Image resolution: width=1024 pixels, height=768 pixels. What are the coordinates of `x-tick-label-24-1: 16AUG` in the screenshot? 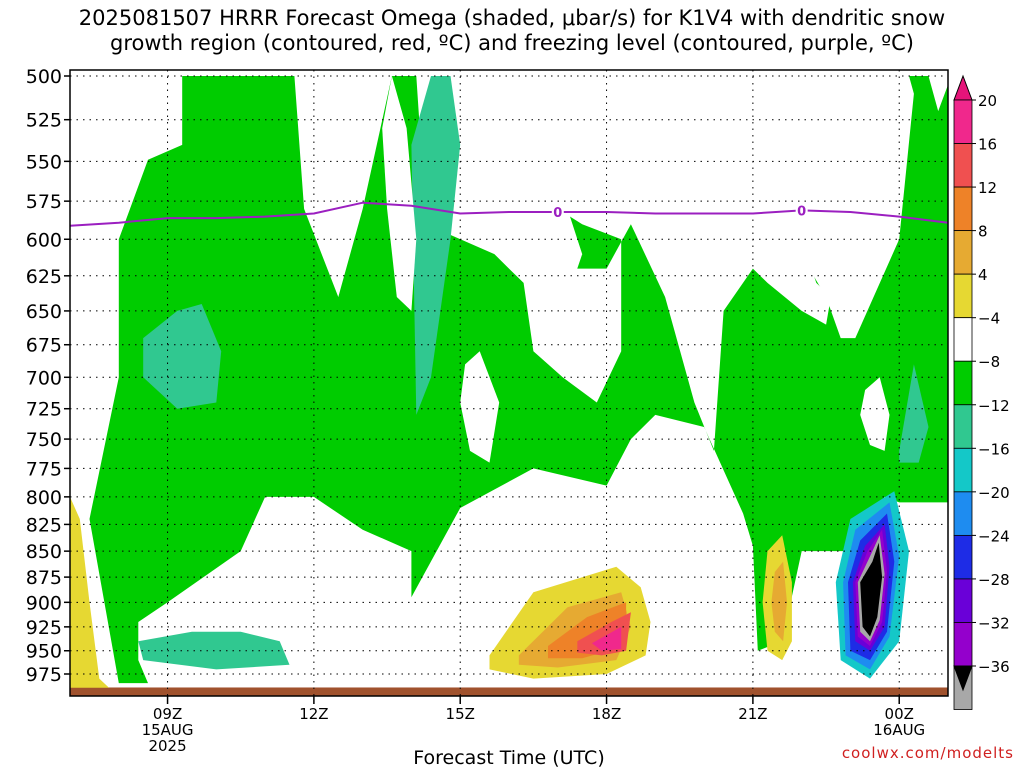 It's located at (899, 730).